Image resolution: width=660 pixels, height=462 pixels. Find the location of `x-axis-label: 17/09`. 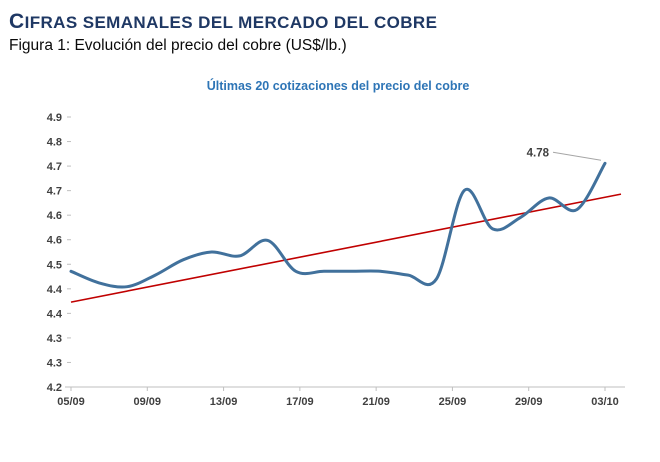

x-axis-label: 17/09 is located at coordinates (300, 402).